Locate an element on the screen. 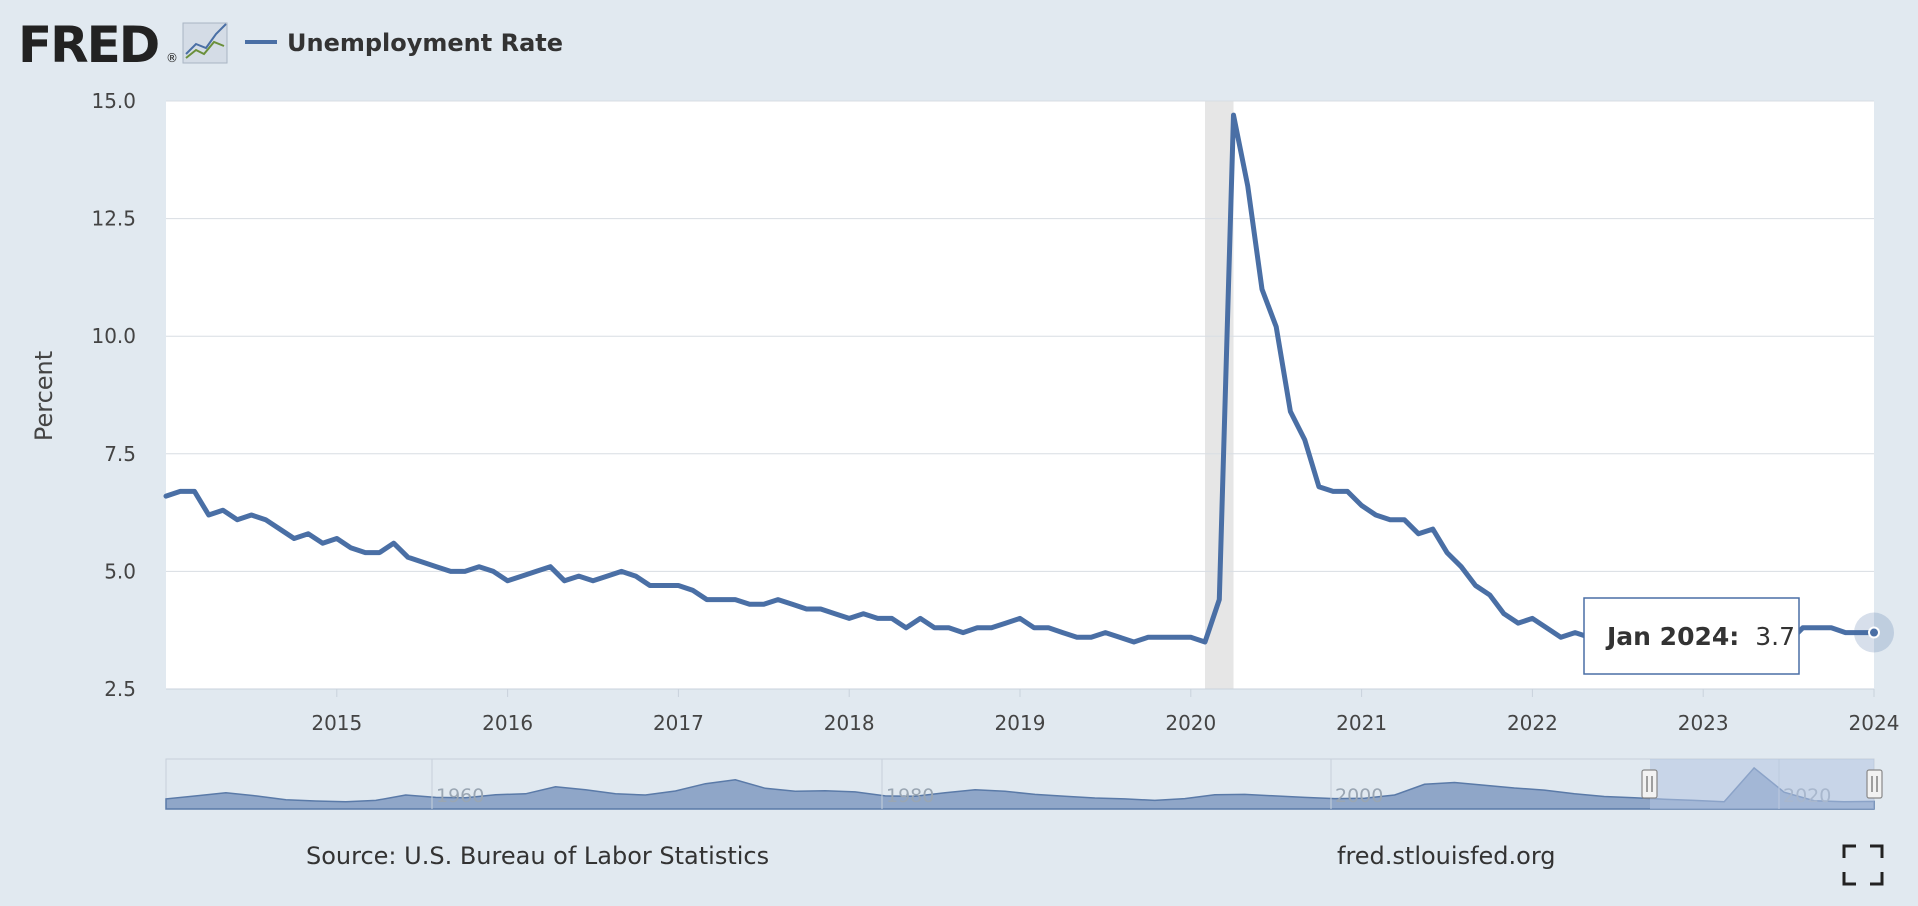 The width and height of the screenshot is (1918, 906). y-axis-label: Percent is located at coordinates (44, 396).